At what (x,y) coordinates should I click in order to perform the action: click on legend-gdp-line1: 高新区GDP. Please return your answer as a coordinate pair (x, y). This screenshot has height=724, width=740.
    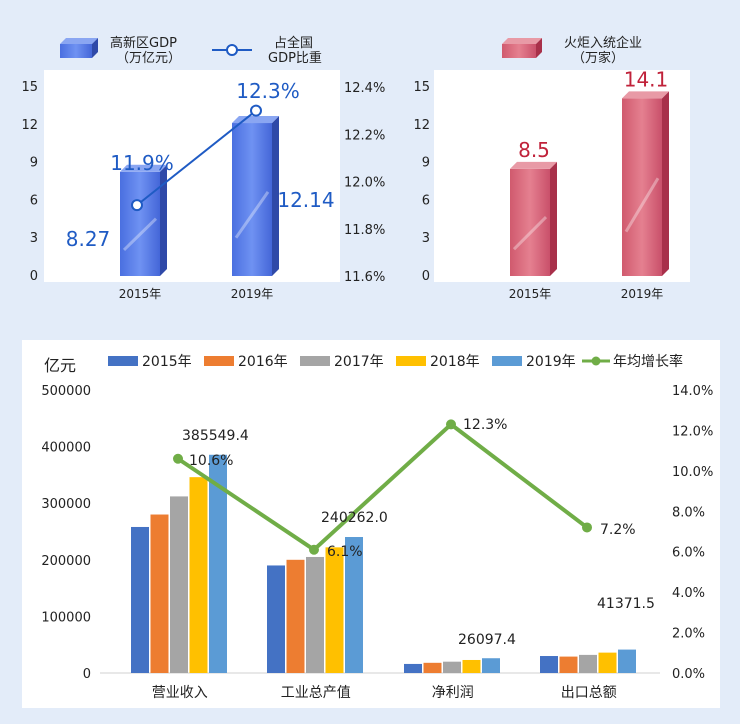
    Looking at the image, I should click on (143, 43).